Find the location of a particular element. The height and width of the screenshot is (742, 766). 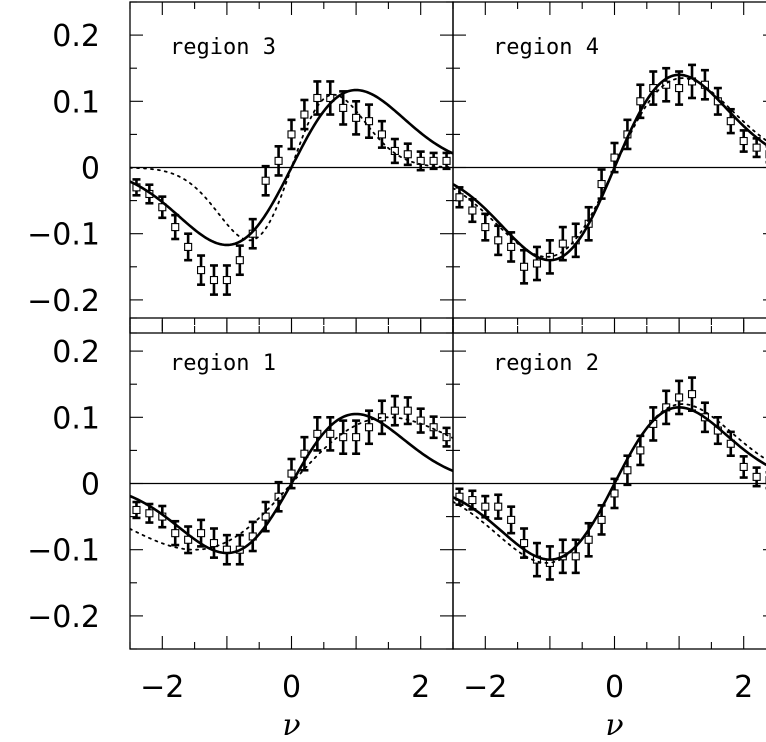

region-label: region 4 is located at coordinates (546, 47).